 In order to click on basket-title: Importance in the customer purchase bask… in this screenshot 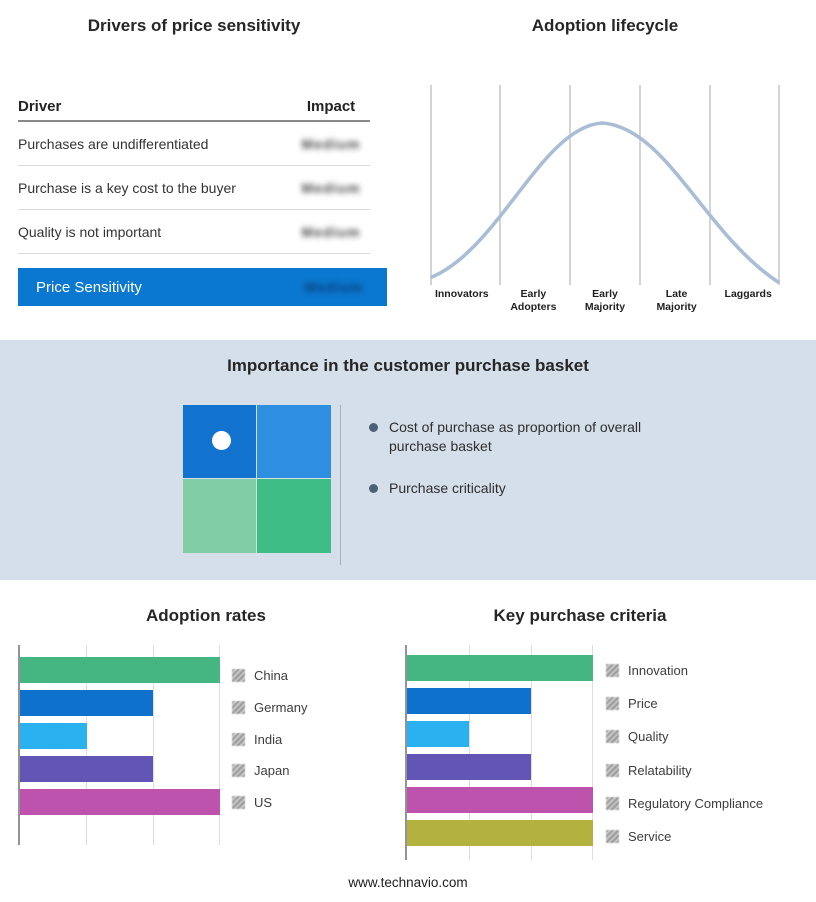, I will do `click(408, 365)`.